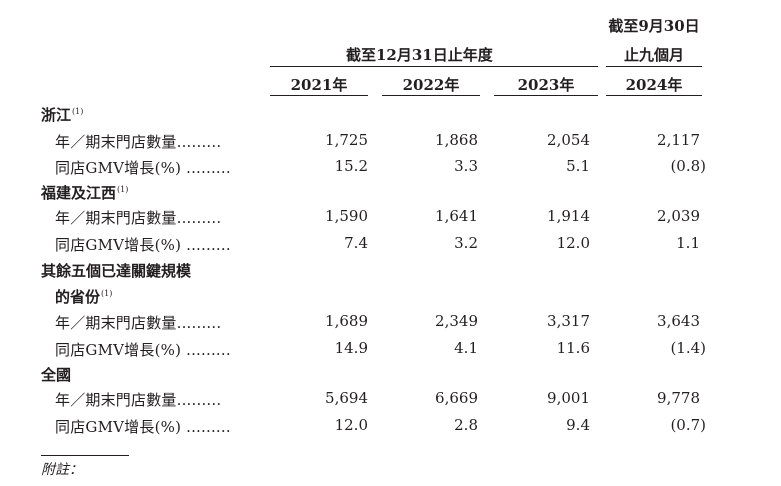  Describe the element at coordinates (654, 26) in the screenshot. I see `header-group-right-line1: 截至9月30日` at that location.